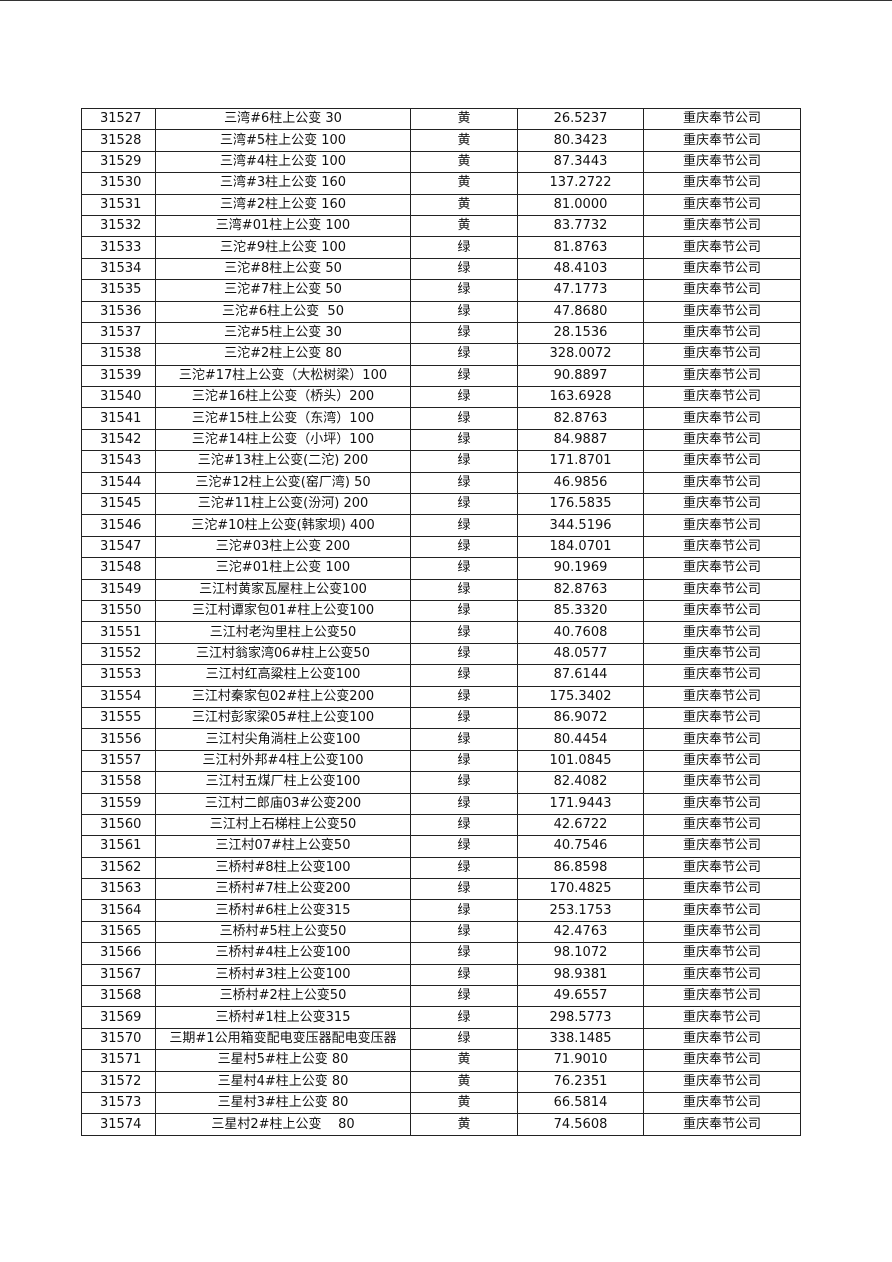 The width and height of the screenshot is (892, 1262). What do you see at coordinates (283, 525) in the screenshot?
I see `name-cell: 三沱#10柱上公变(韩家坝) 400` at bounding box center [283, 525].